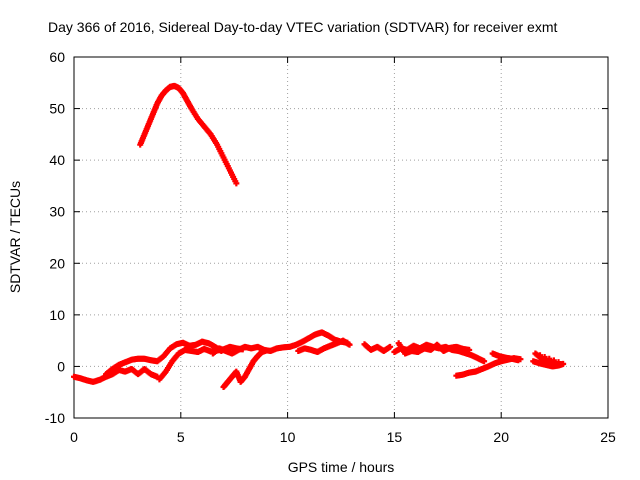 The width and height of the screenshot is (640, 480). What do you see at coordinates (395, 437) in the screenshot?
I see `x-tick-label: 15` at bounding box center [395, 437].